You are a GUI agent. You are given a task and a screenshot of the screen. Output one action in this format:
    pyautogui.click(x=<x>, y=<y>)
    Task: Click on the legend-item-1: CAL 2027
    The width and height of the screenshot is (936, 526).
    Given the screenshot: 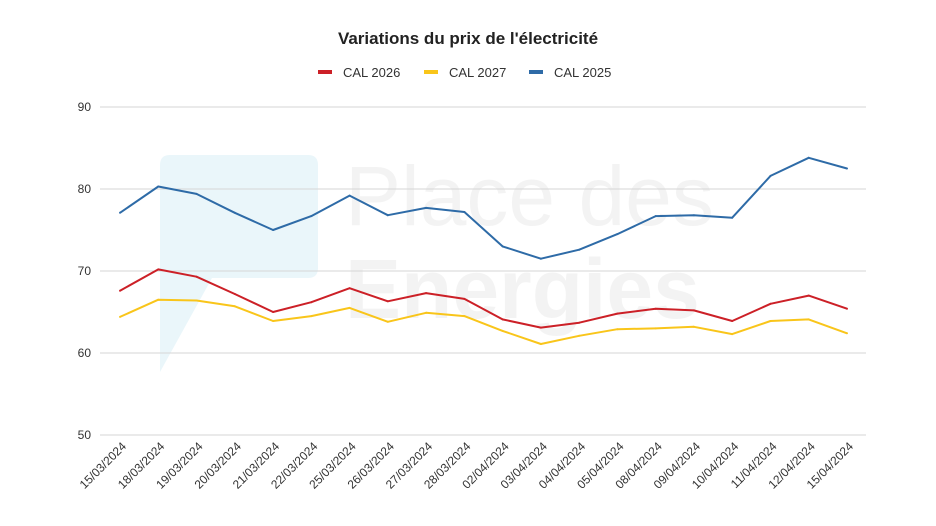 What is the action you would take?
    pyautogui.click(x=465, y=72)
    